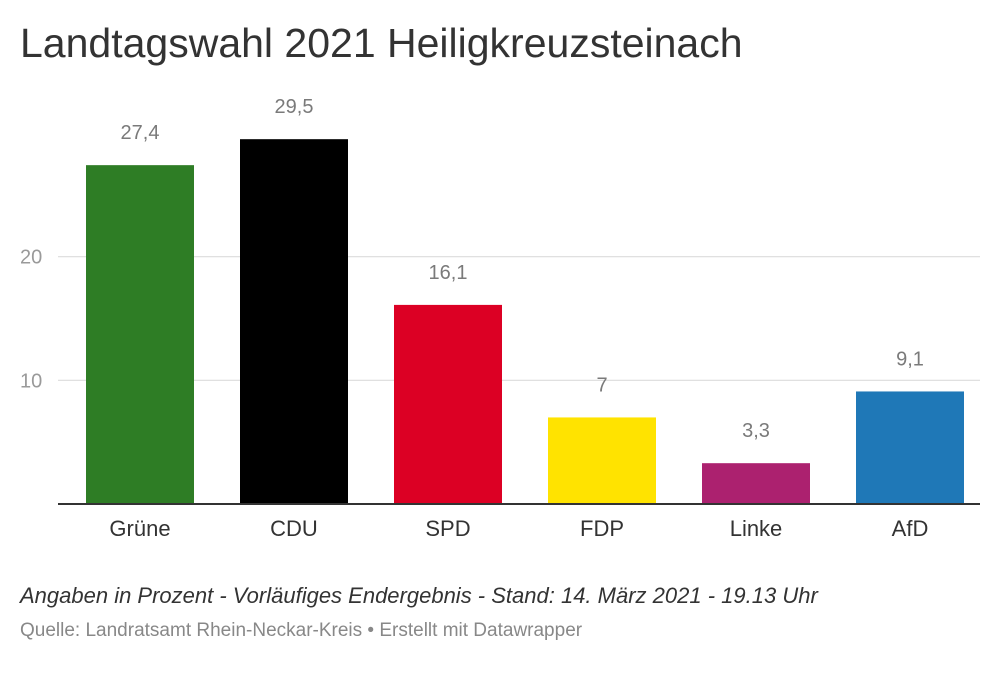 This screenshot has width=1000, height=680. Describe the element at coordinates (381, 43) in the screenshot. I see `chart-title: Landtagswahl 2021 Heiligkreuzsteinach` at that location.